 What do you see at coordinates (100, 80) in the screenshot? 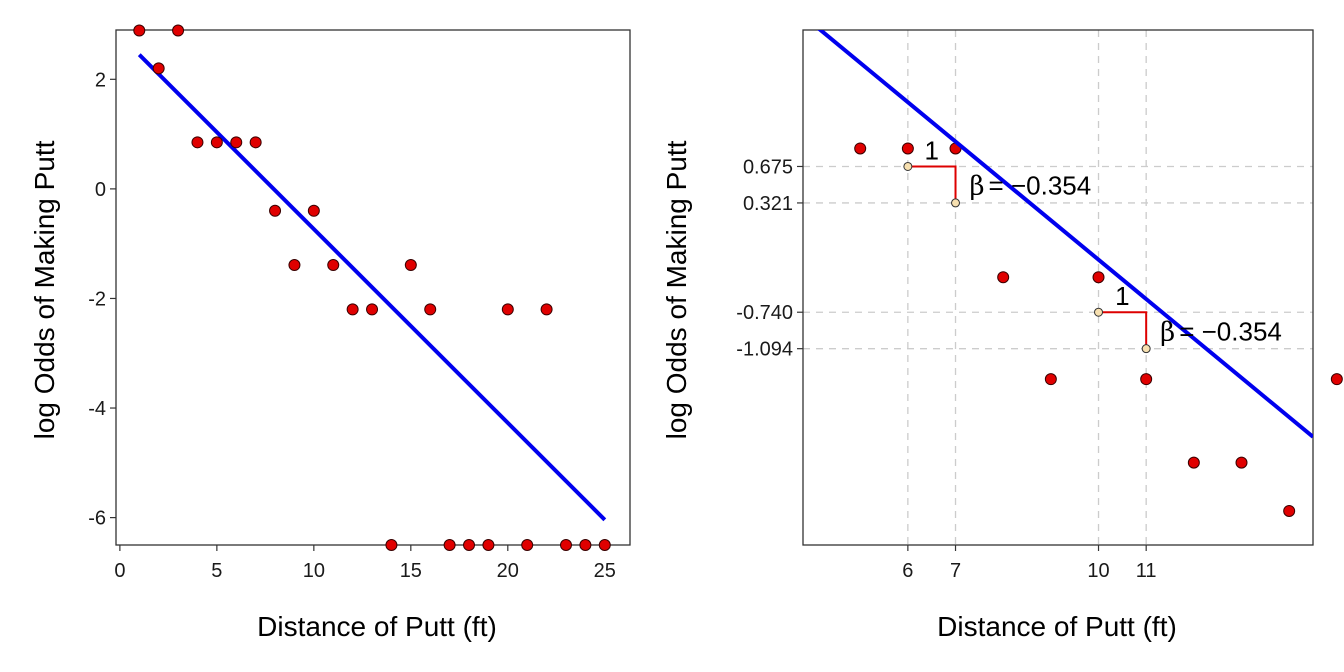
I see `left-y-tick-label: 2` at bounding box center [100, 80].